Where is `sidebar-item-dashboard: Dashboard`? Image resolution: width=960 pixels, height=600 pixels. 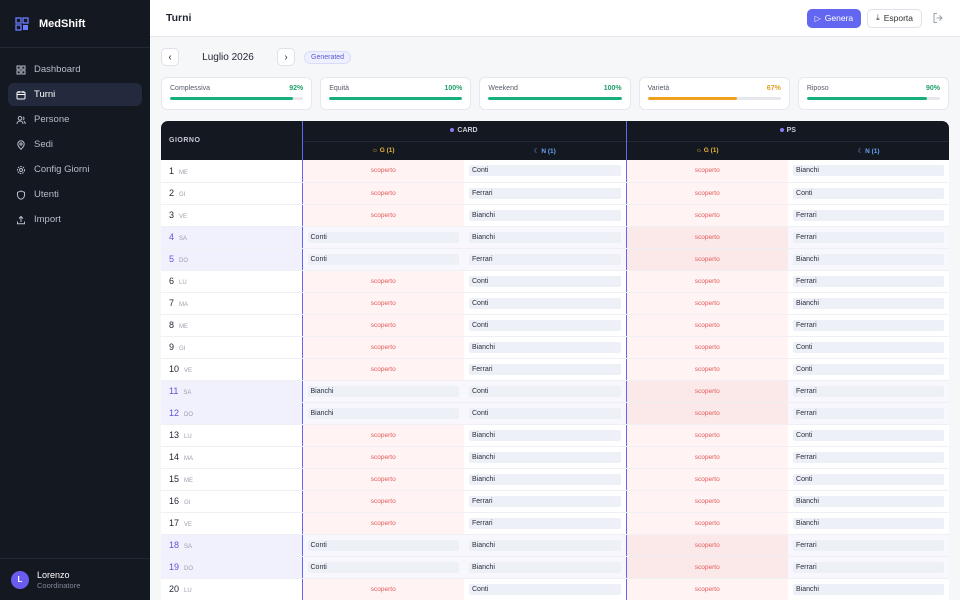
sidebar-item-dashboard: Dashboard is located at coordinates (75, 69).